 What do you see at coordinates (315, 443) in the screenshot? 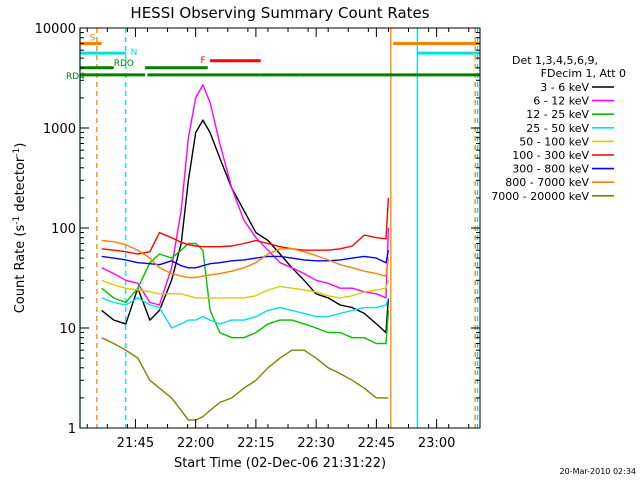
I see `x-tick-label-3: 22:30` at bounding box center [315, 443].